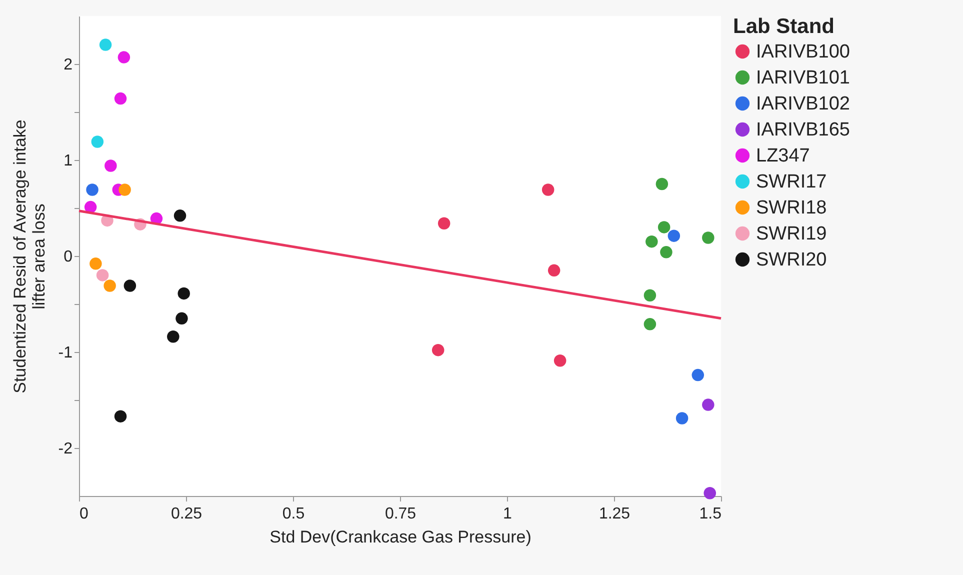  Describe the element at coordinates (84, 514) in the screenshot. I see `x-tick-label: 0` at that location.